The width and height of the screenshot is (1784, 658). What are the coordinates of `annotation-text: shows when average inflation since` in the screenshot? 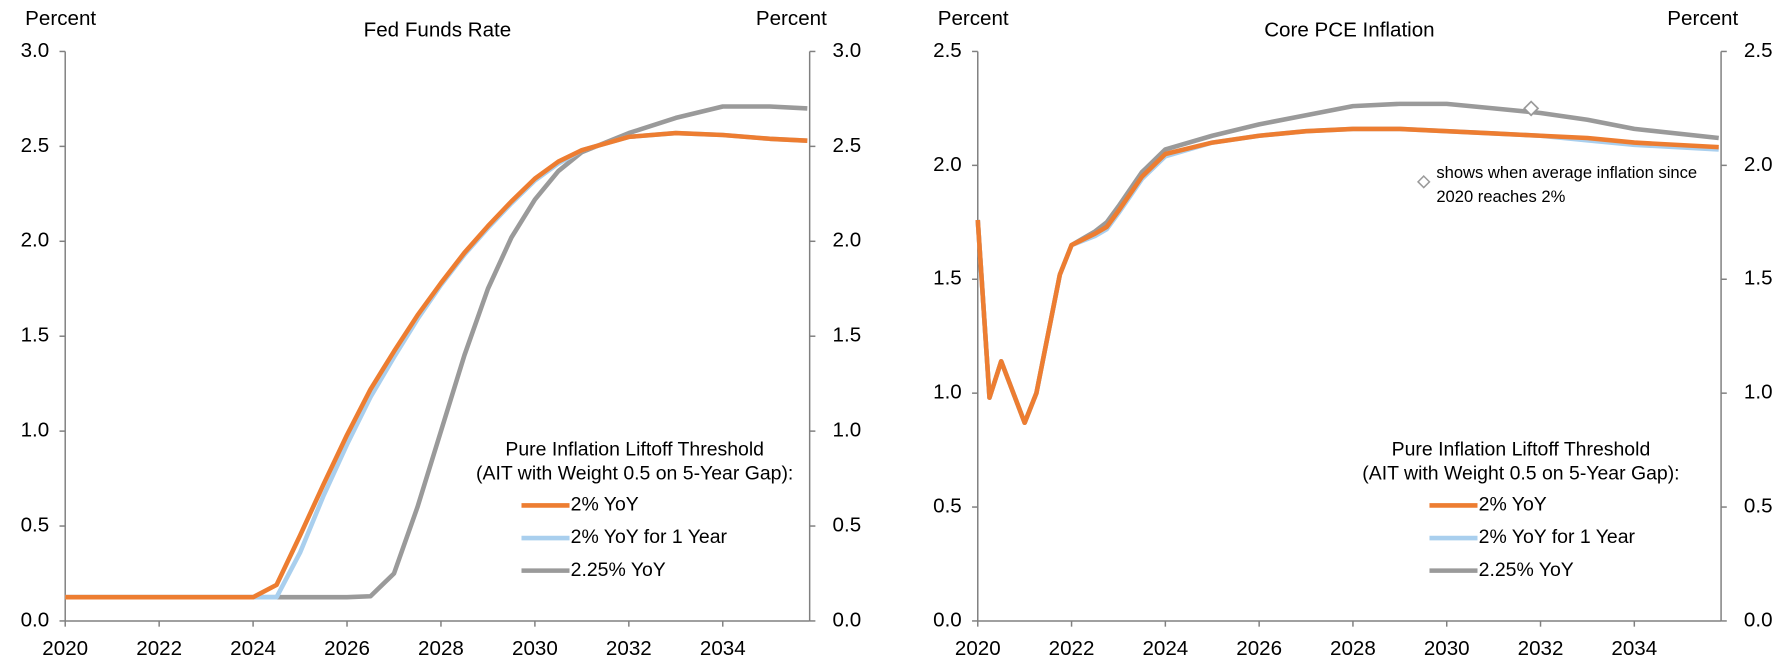 It's located at (1566, 172).